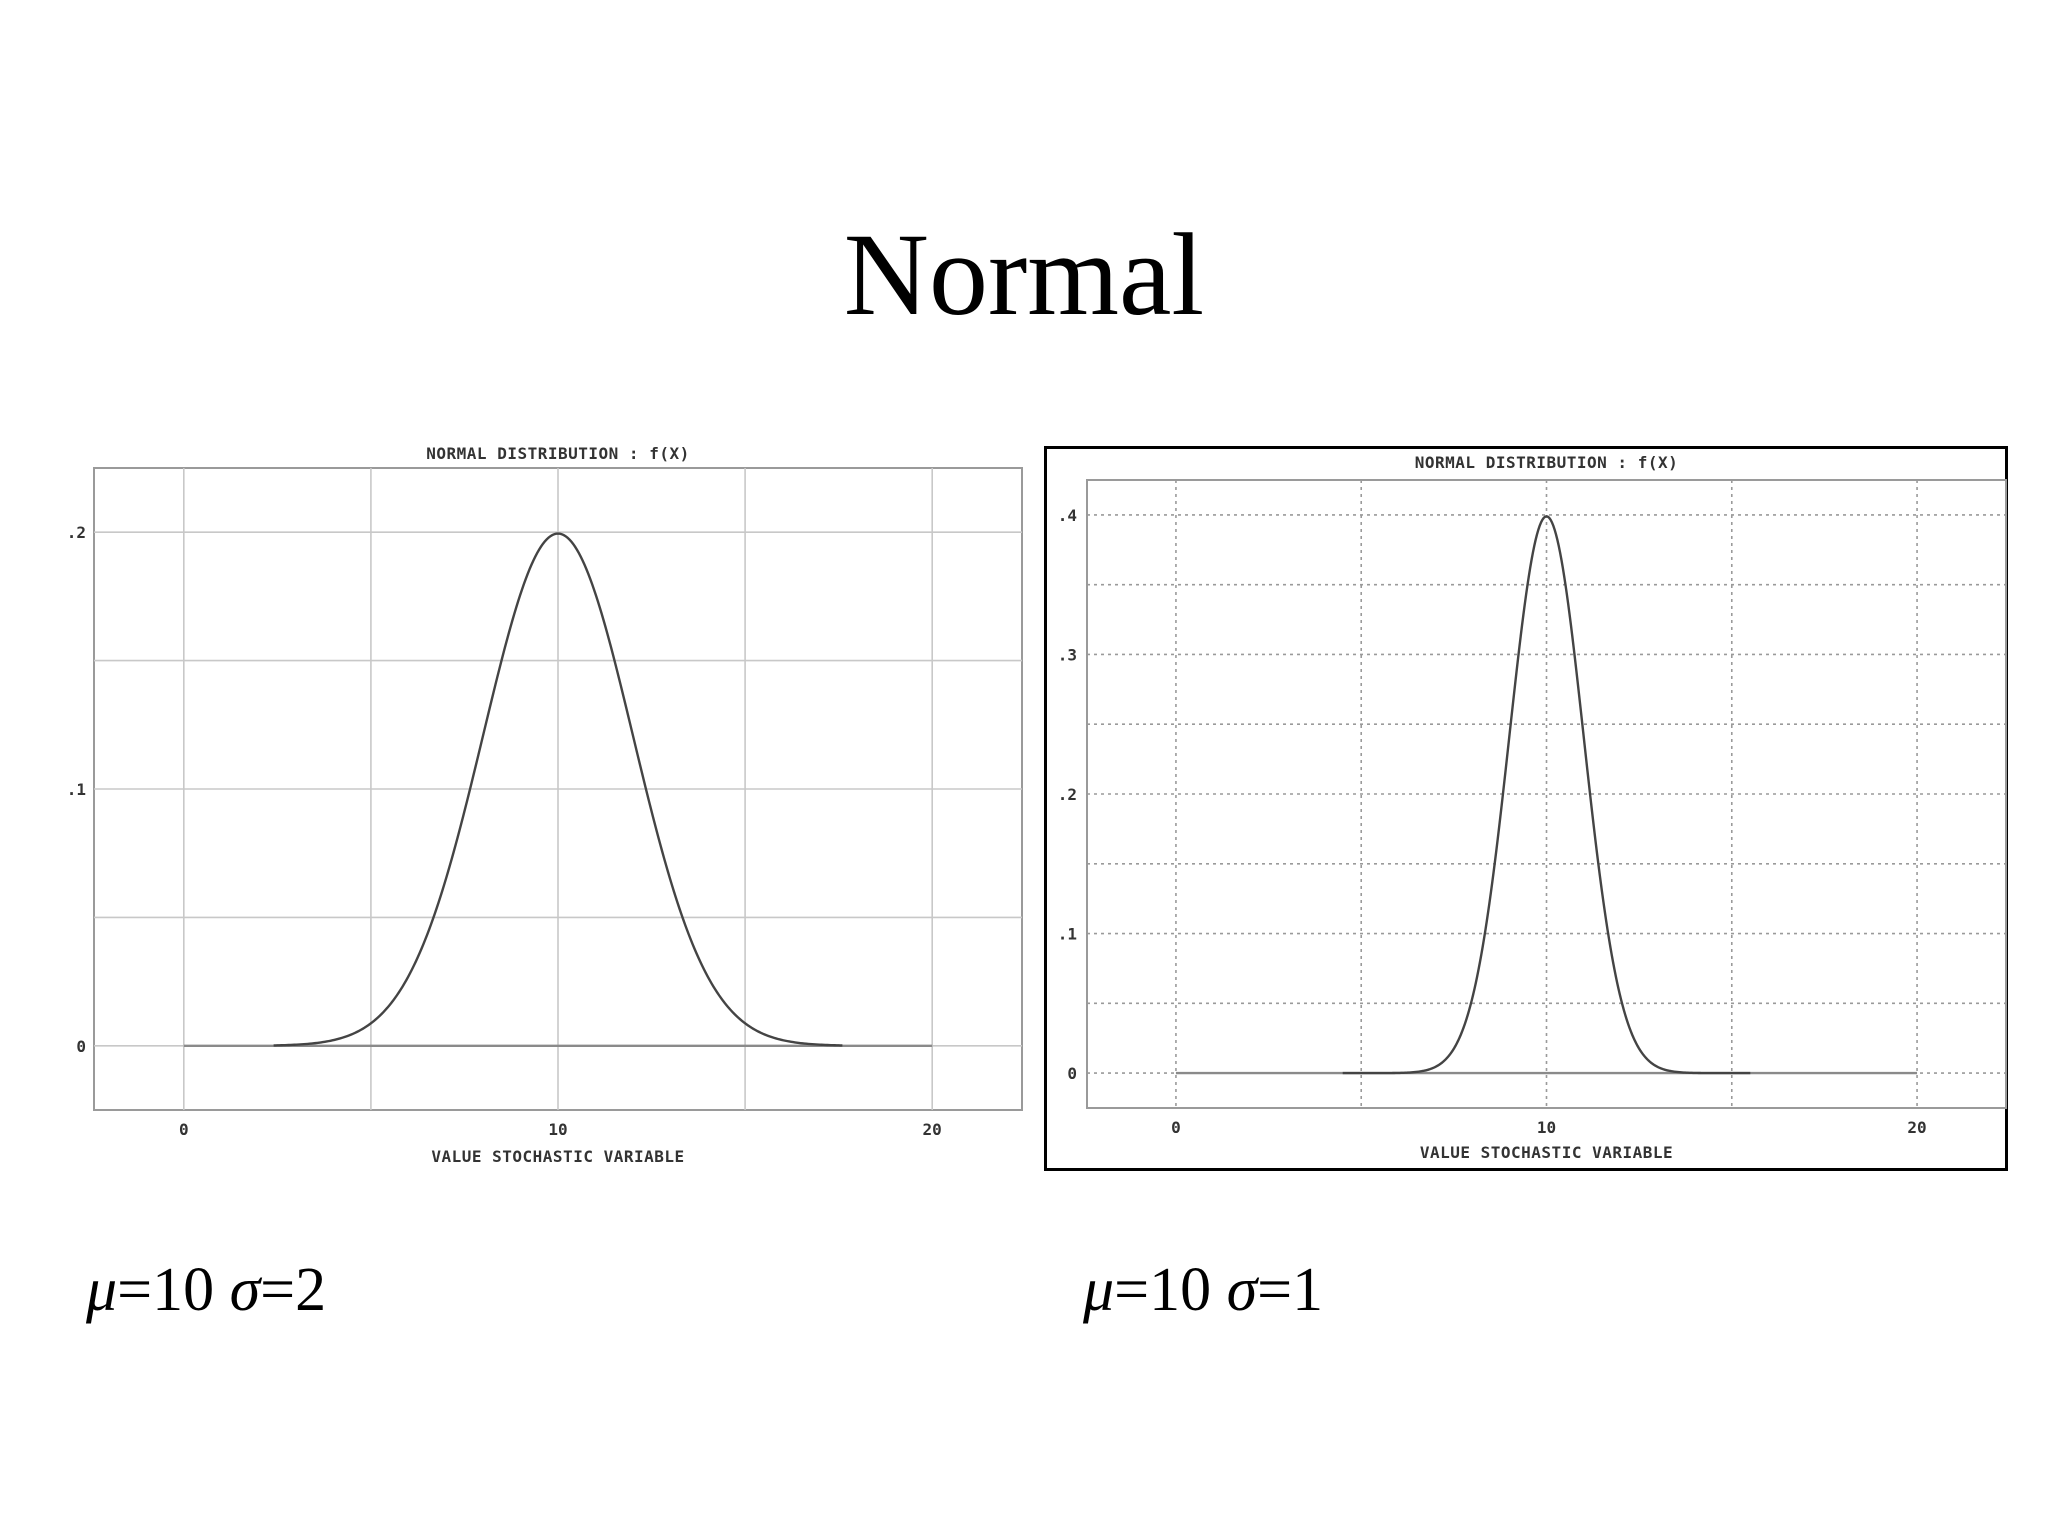 This screenshot has height=1536, width=2048. I want to click on params-label-right: μ=10 σ=1, so click(1203, 1290).